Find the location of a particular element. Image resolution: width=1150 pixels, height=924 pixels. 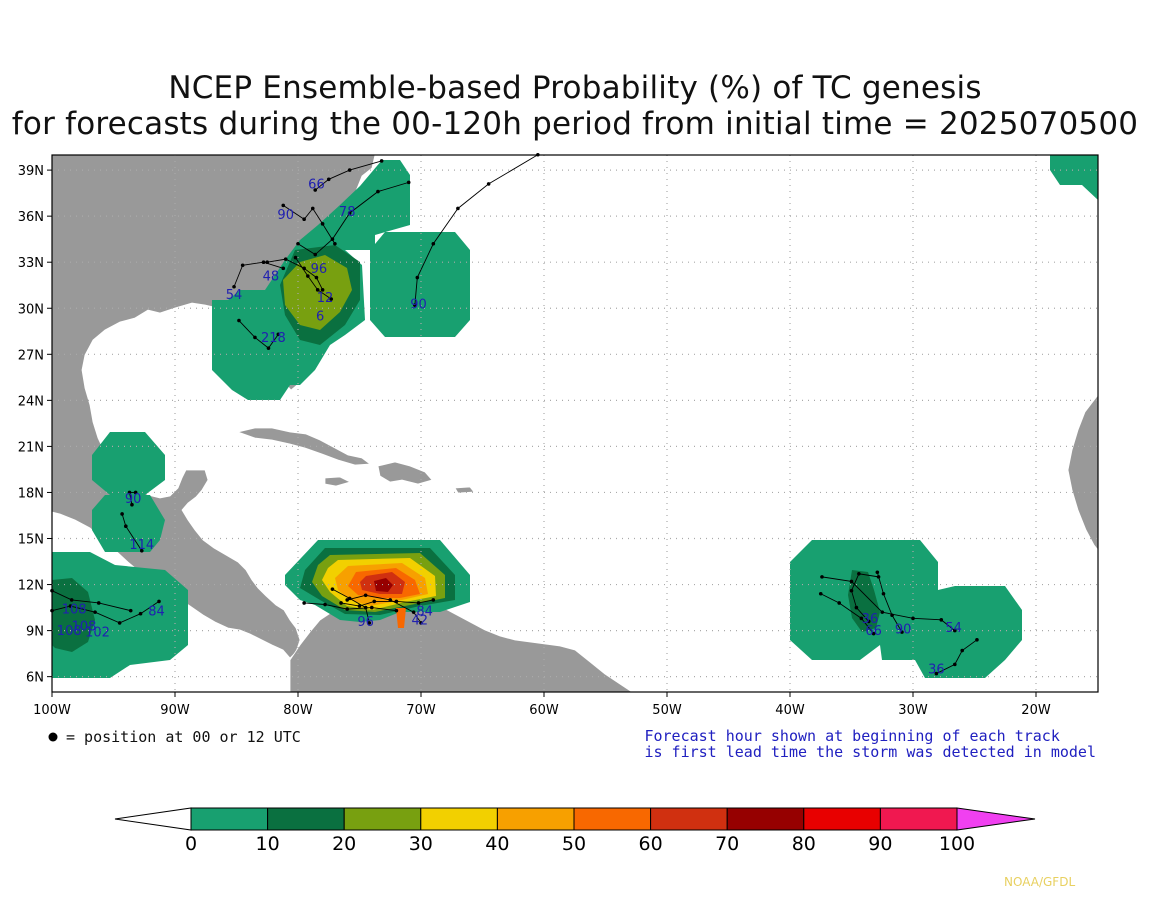

forecast-hour-label: 54 is located at coordinates (234, 295).